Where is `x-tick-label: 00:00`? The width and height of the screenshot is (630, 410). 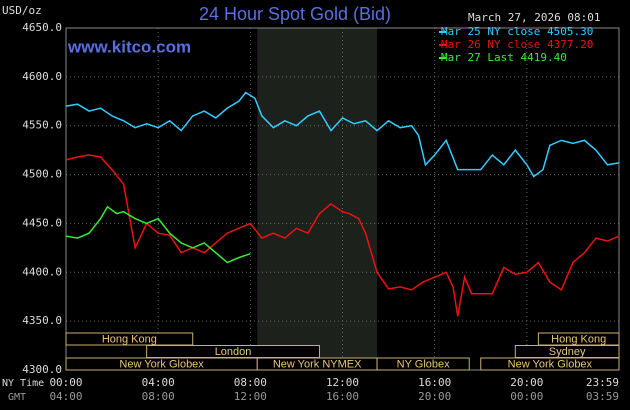 x-tick-label: 00:00 is located at coordinates (65, 382).